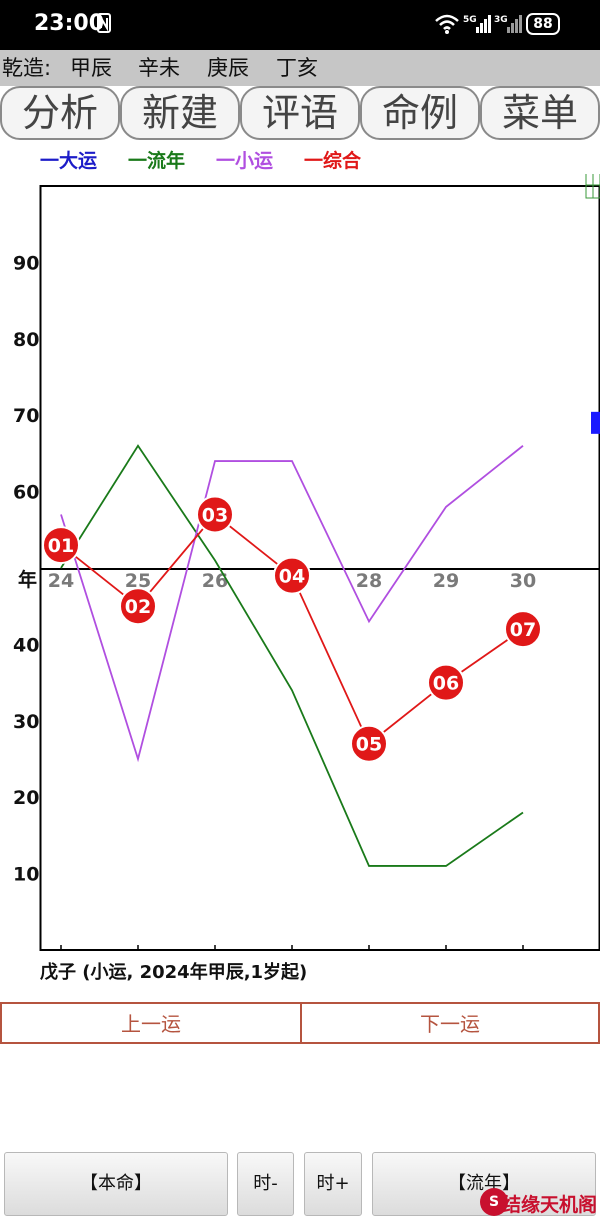  What do you see at coordinates (292, 629) in the screenshot?
I see `series-line` at bounding box center [292, 629].